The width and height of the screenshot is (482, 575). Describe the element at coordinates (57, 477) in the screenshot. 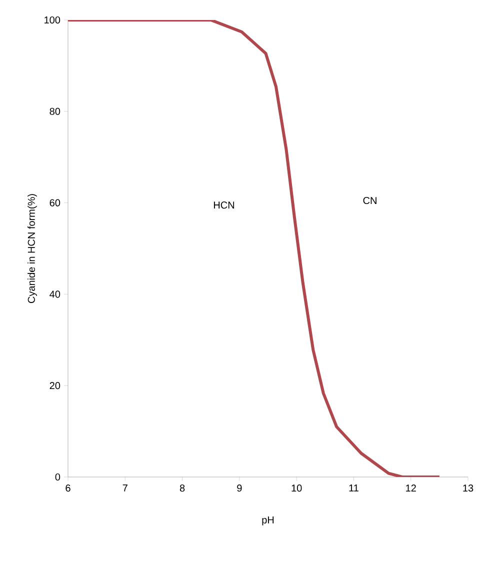

I see `y-tick-label: 0` at that location.